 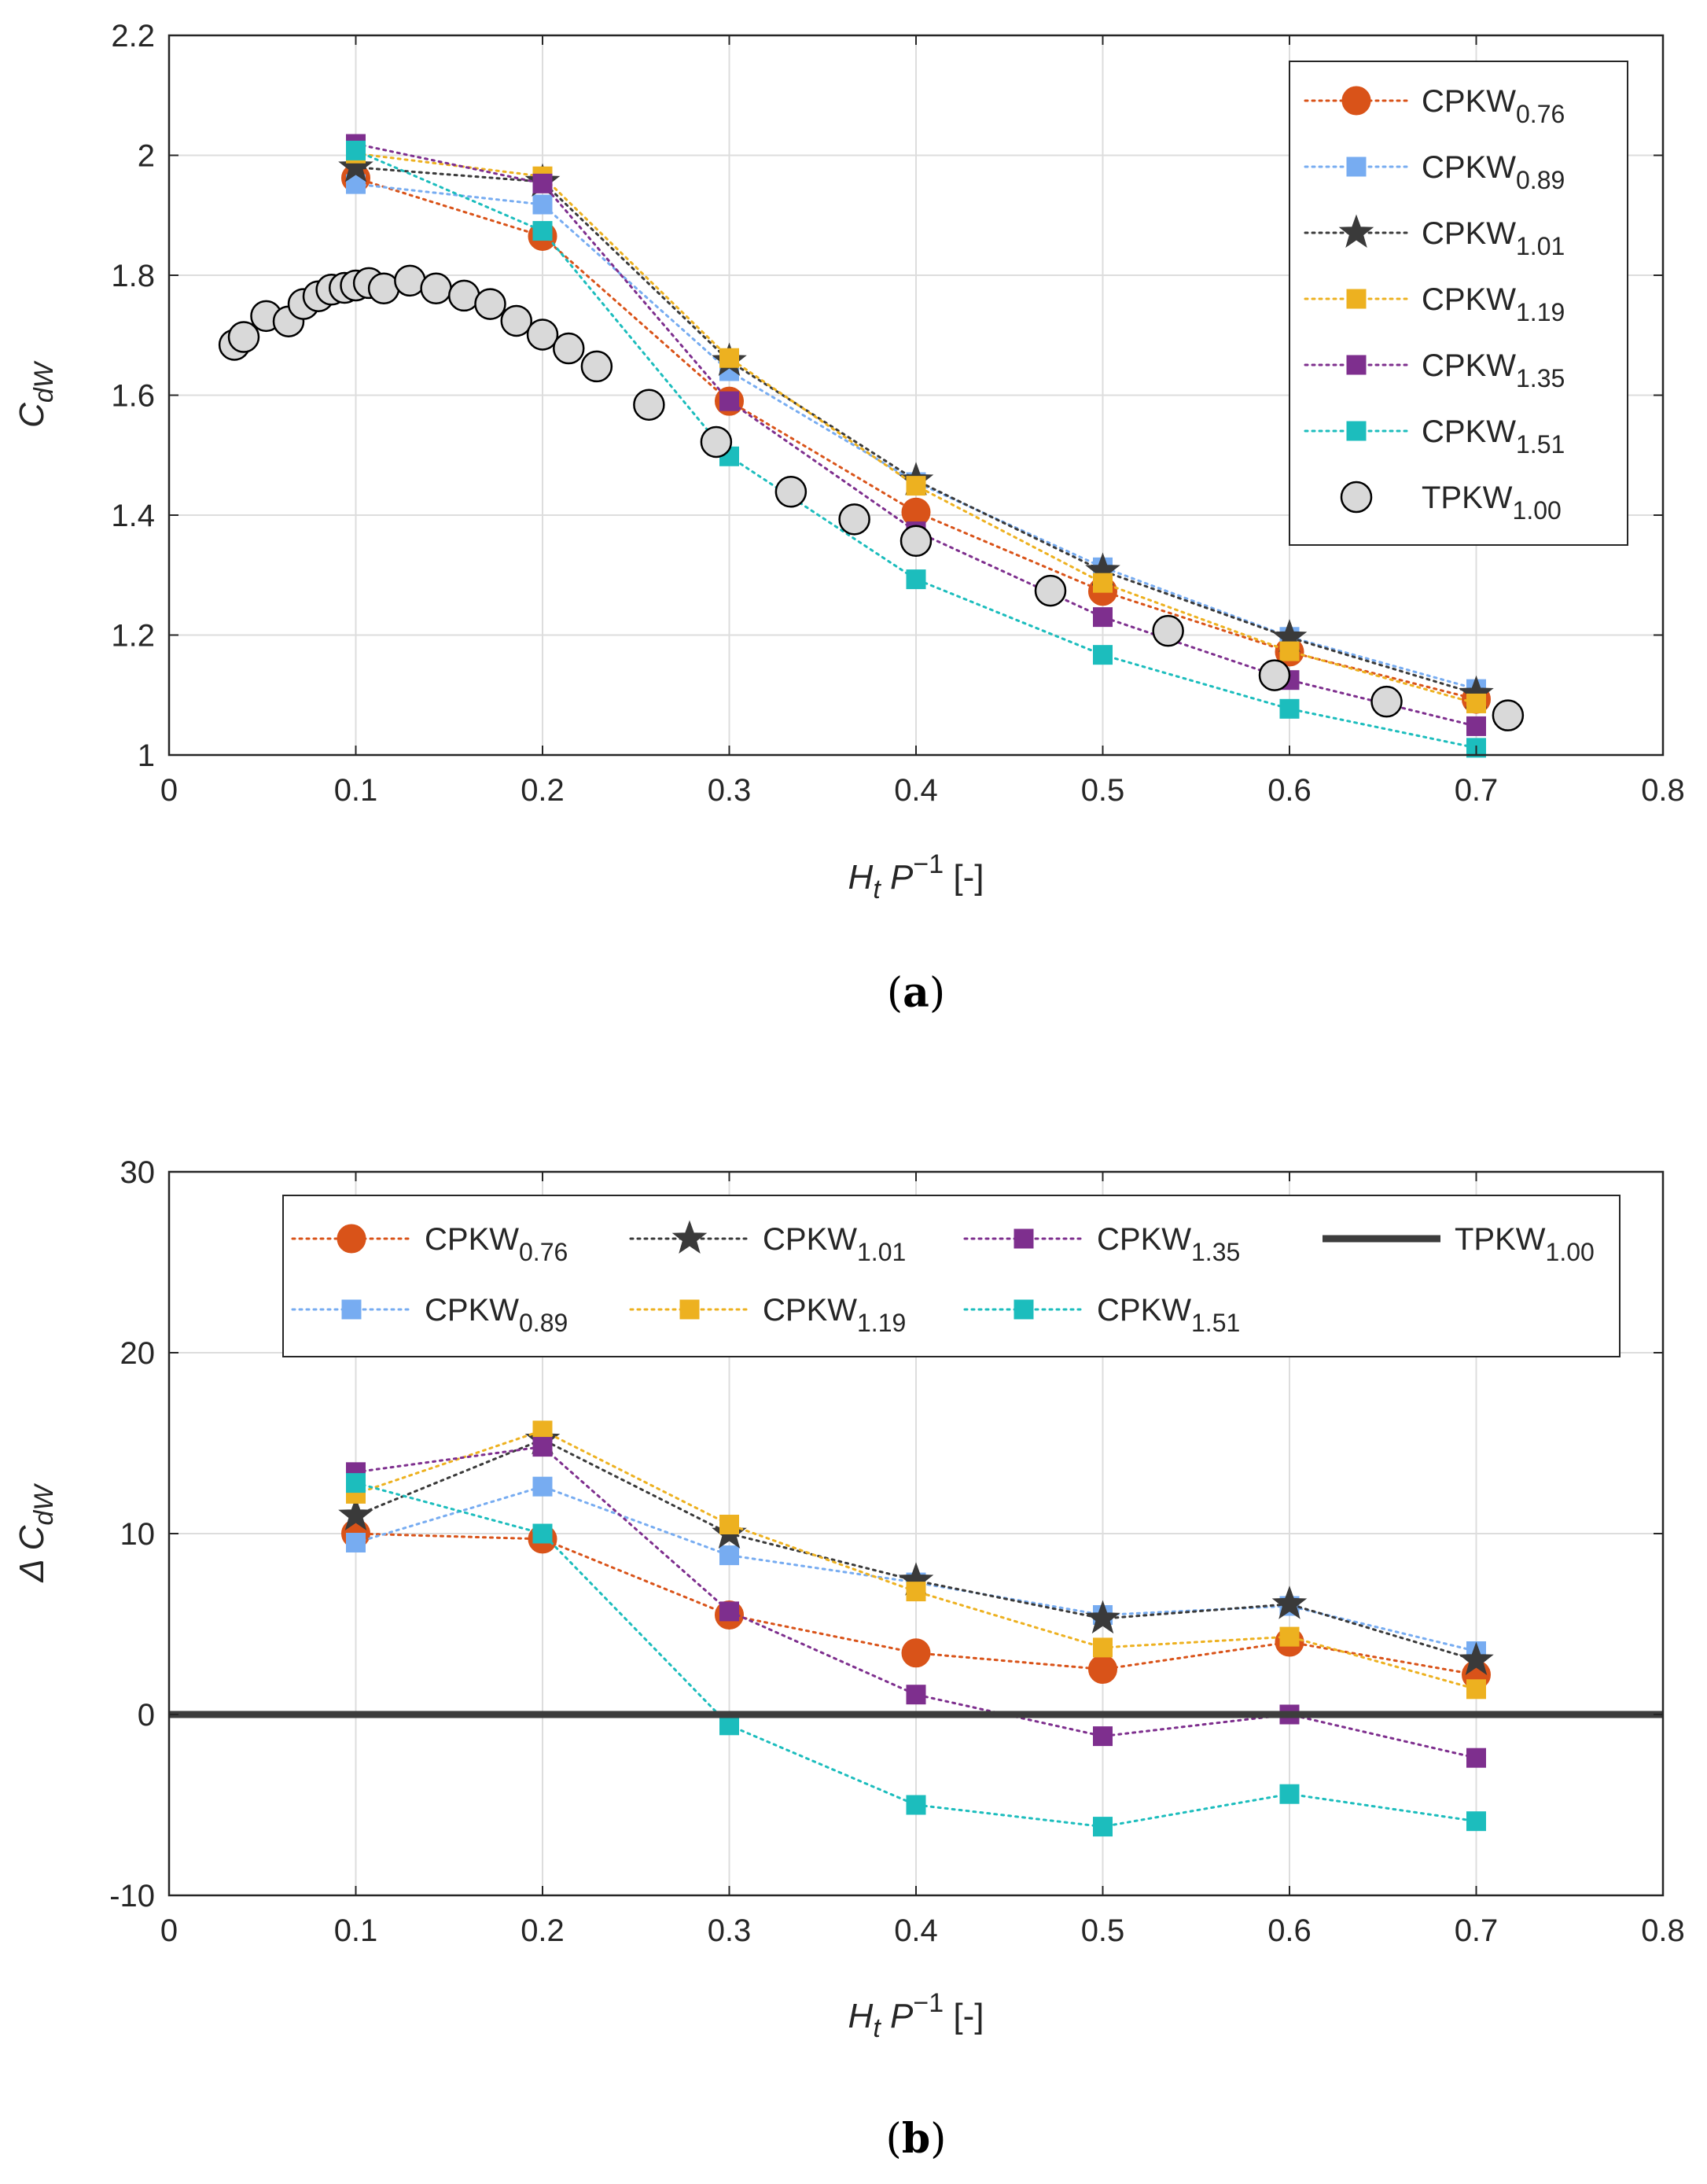 What do you see at coordinates (146, 156) in the screenshot?
I see `y-tick-label: 2` at bounding box center [146, 156].